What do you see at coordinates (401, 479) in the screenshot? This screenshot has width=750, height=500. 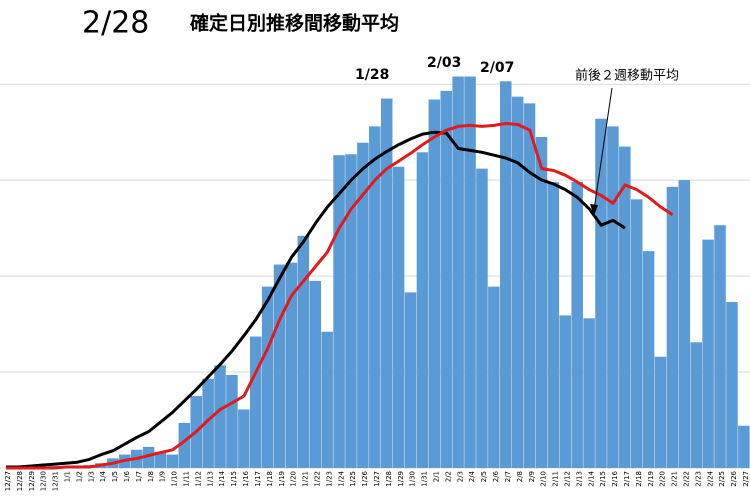 I see `x-tick-label: 1/29` at bounding box center [401, 479].